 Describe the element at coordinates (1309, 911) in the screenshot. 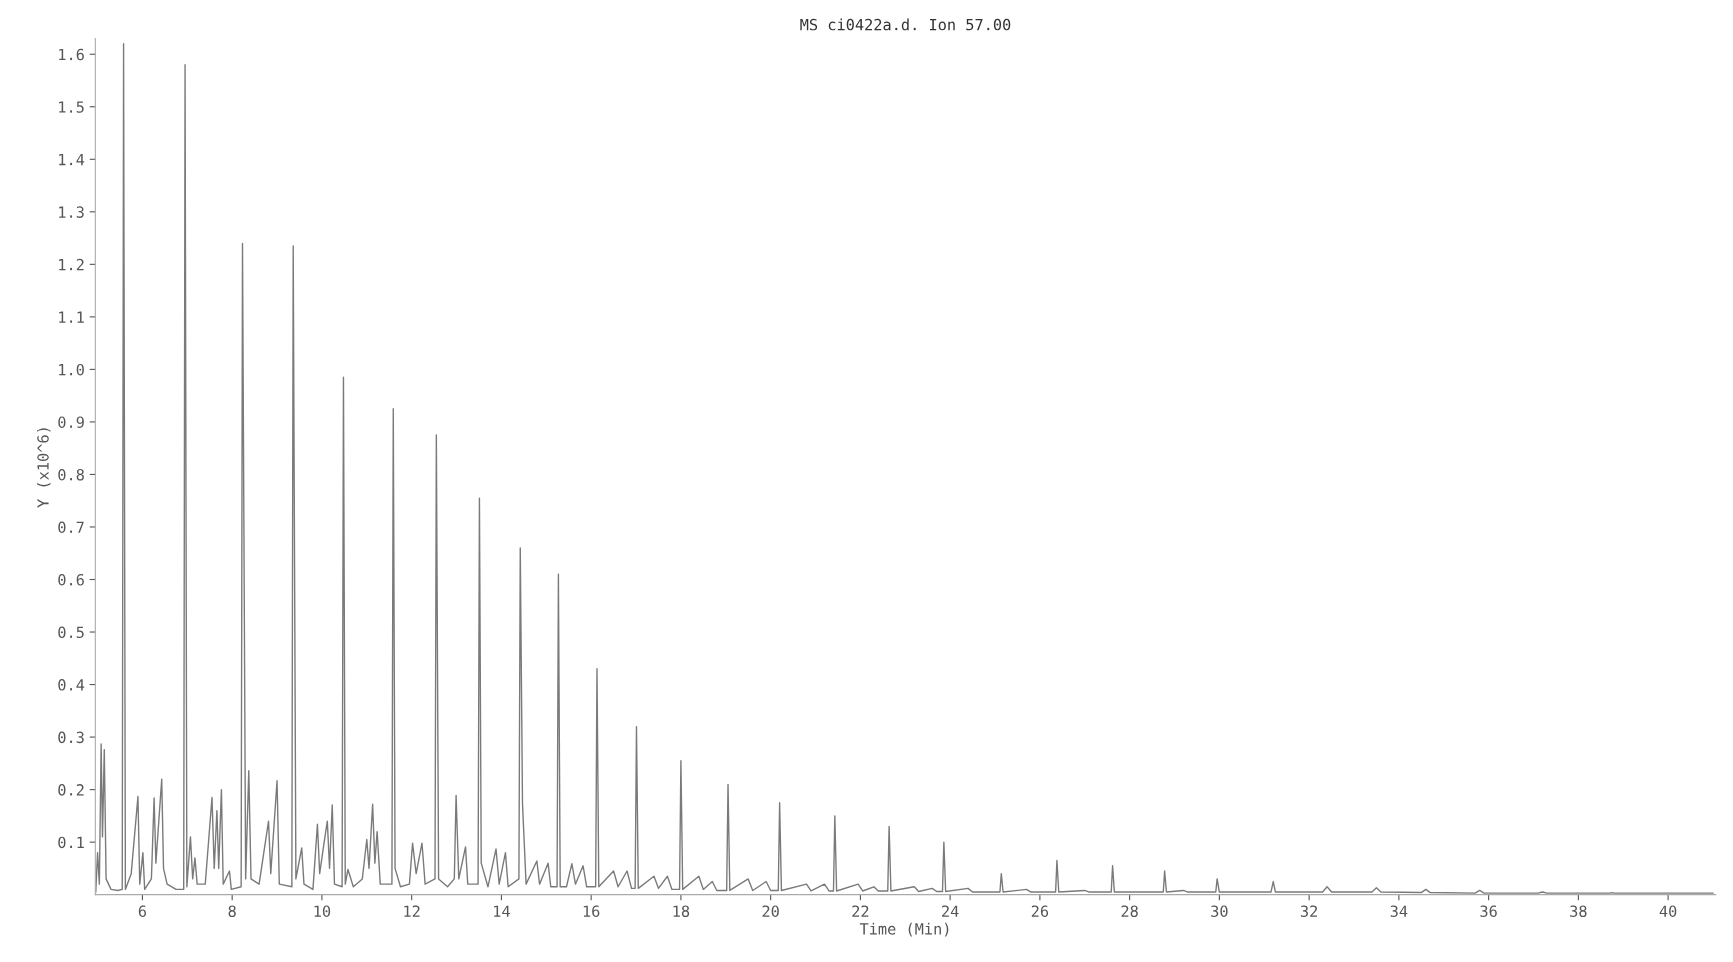

I see `x-tick-label: 32` at that location.